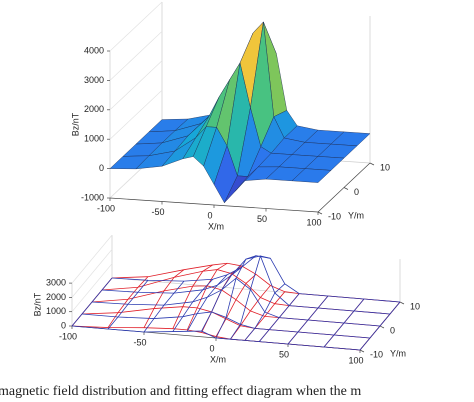 The height and width of the screenshot is (402, 474). What do you see at coordinates (94, 50) in the screenshot?
I see `z-tick-label: 4000` at bounding box center [94, 50].